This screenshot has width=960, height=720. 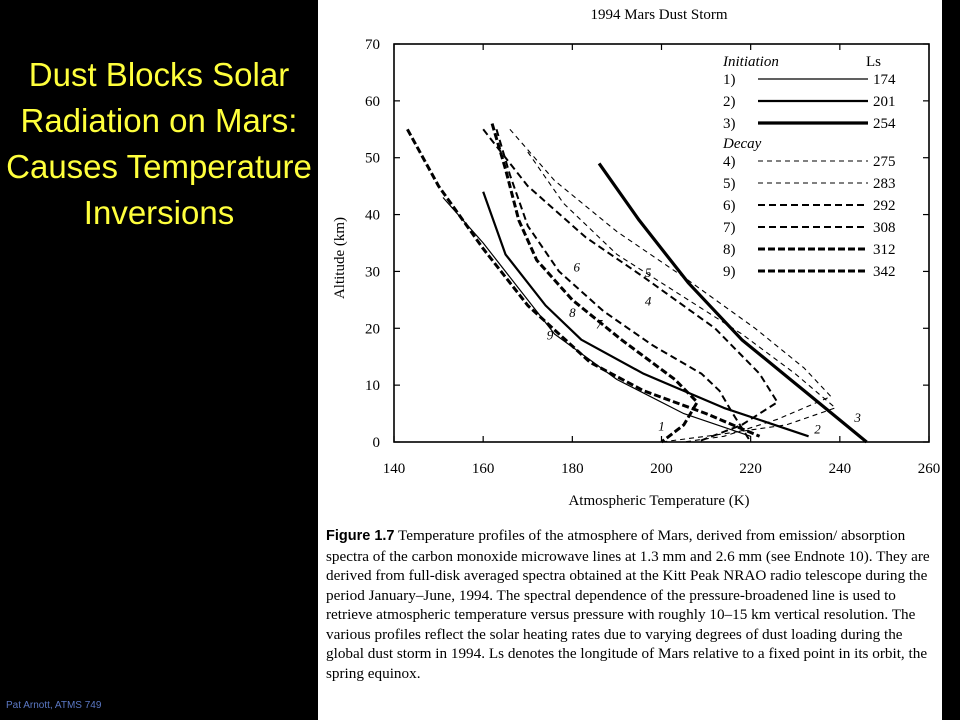 What do you see at coordinates (729, 162) in the screenshot?
I see `legend-label-4: 4)` at bounding box center [729, 162].